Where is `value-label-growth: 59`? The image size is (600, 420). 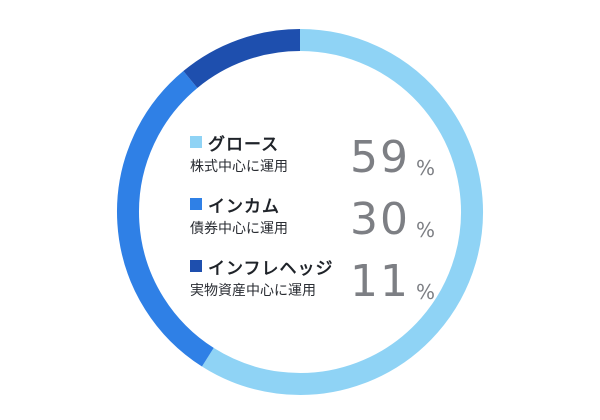 value-label-growth: 59 is located at coordinates (380, 157).